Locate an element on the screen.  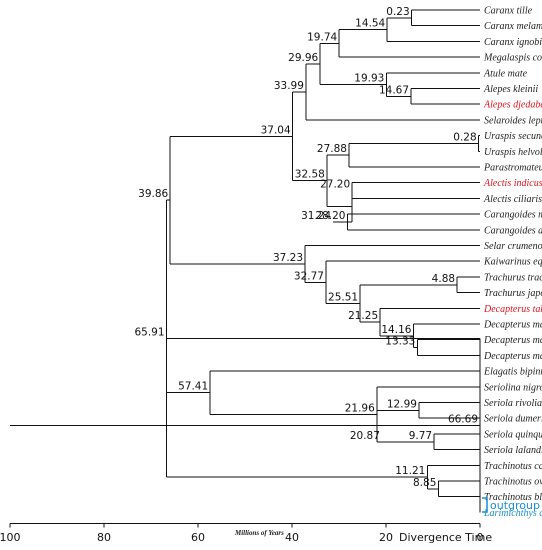
taxon-label: Uraspis helvola is located at coordinates (513, 152).